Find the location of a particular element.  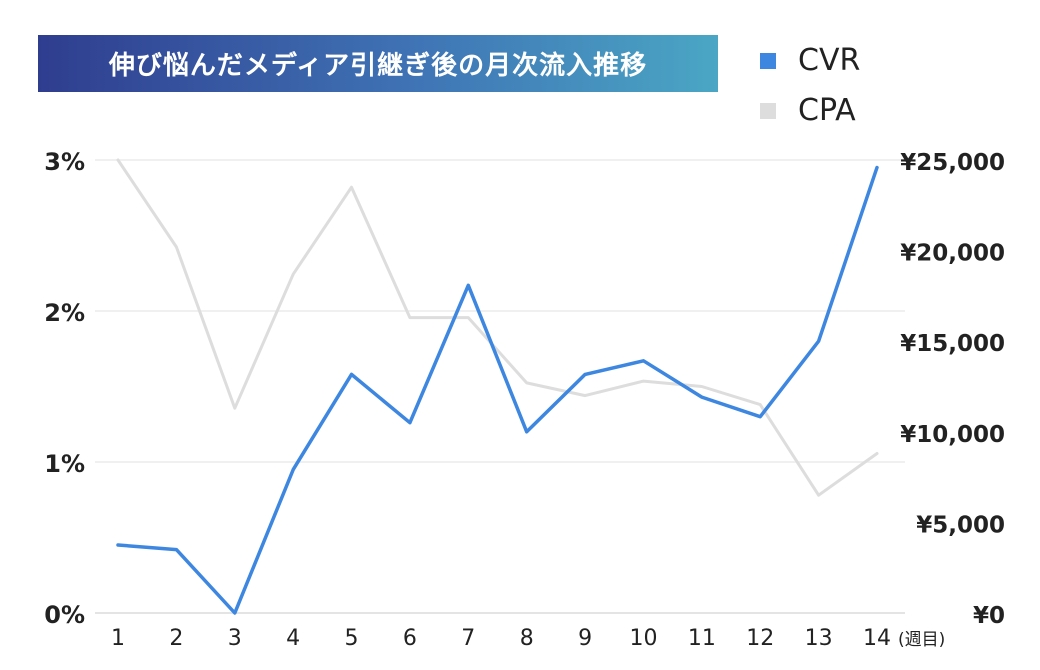

right-axis-tick-label: ¥0 is located at coordinates (989, 616).